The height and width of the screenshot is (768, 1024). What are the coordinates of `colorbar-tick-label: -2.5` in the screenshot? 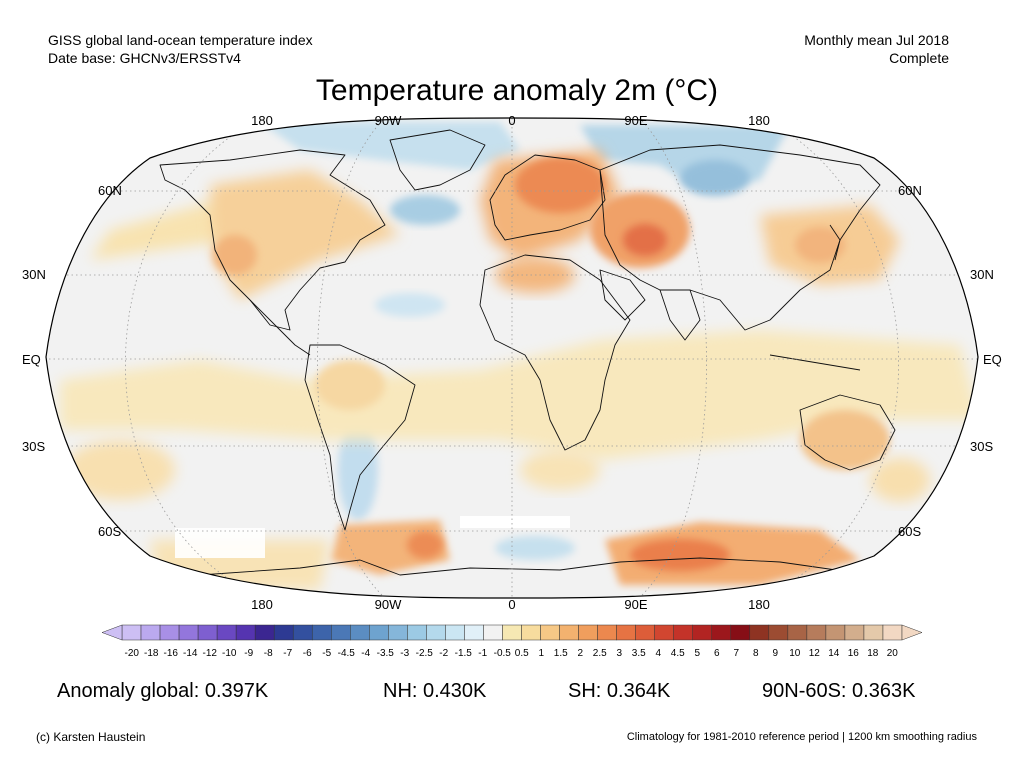 It's located at (425, 653).